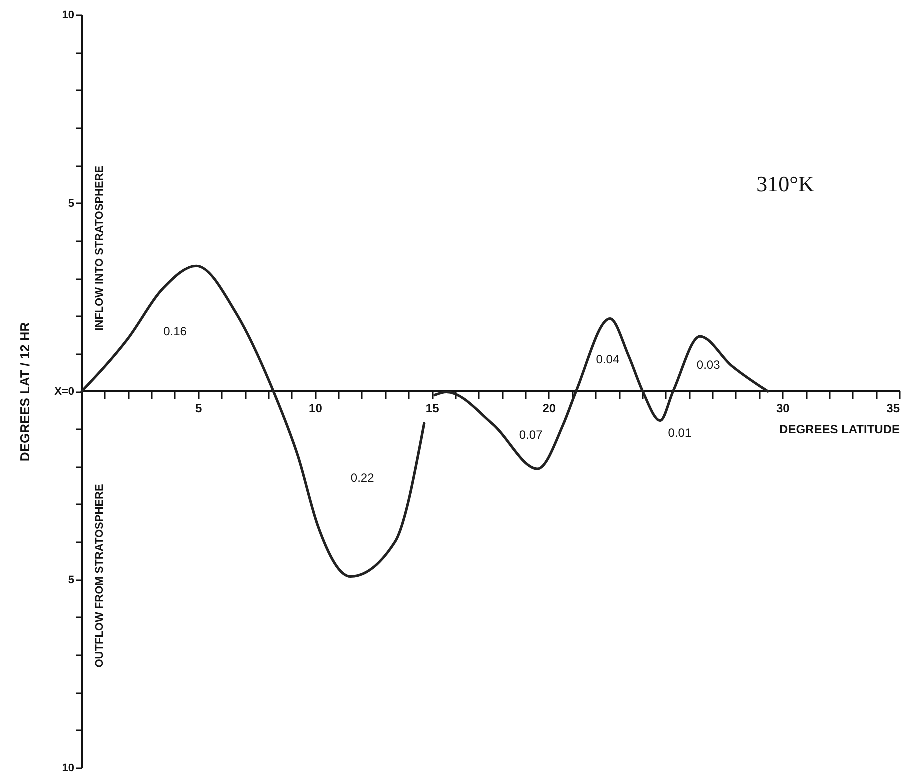 The image size is (910, 772). I want to click on x-tick-label: 10, so click(316, 409).